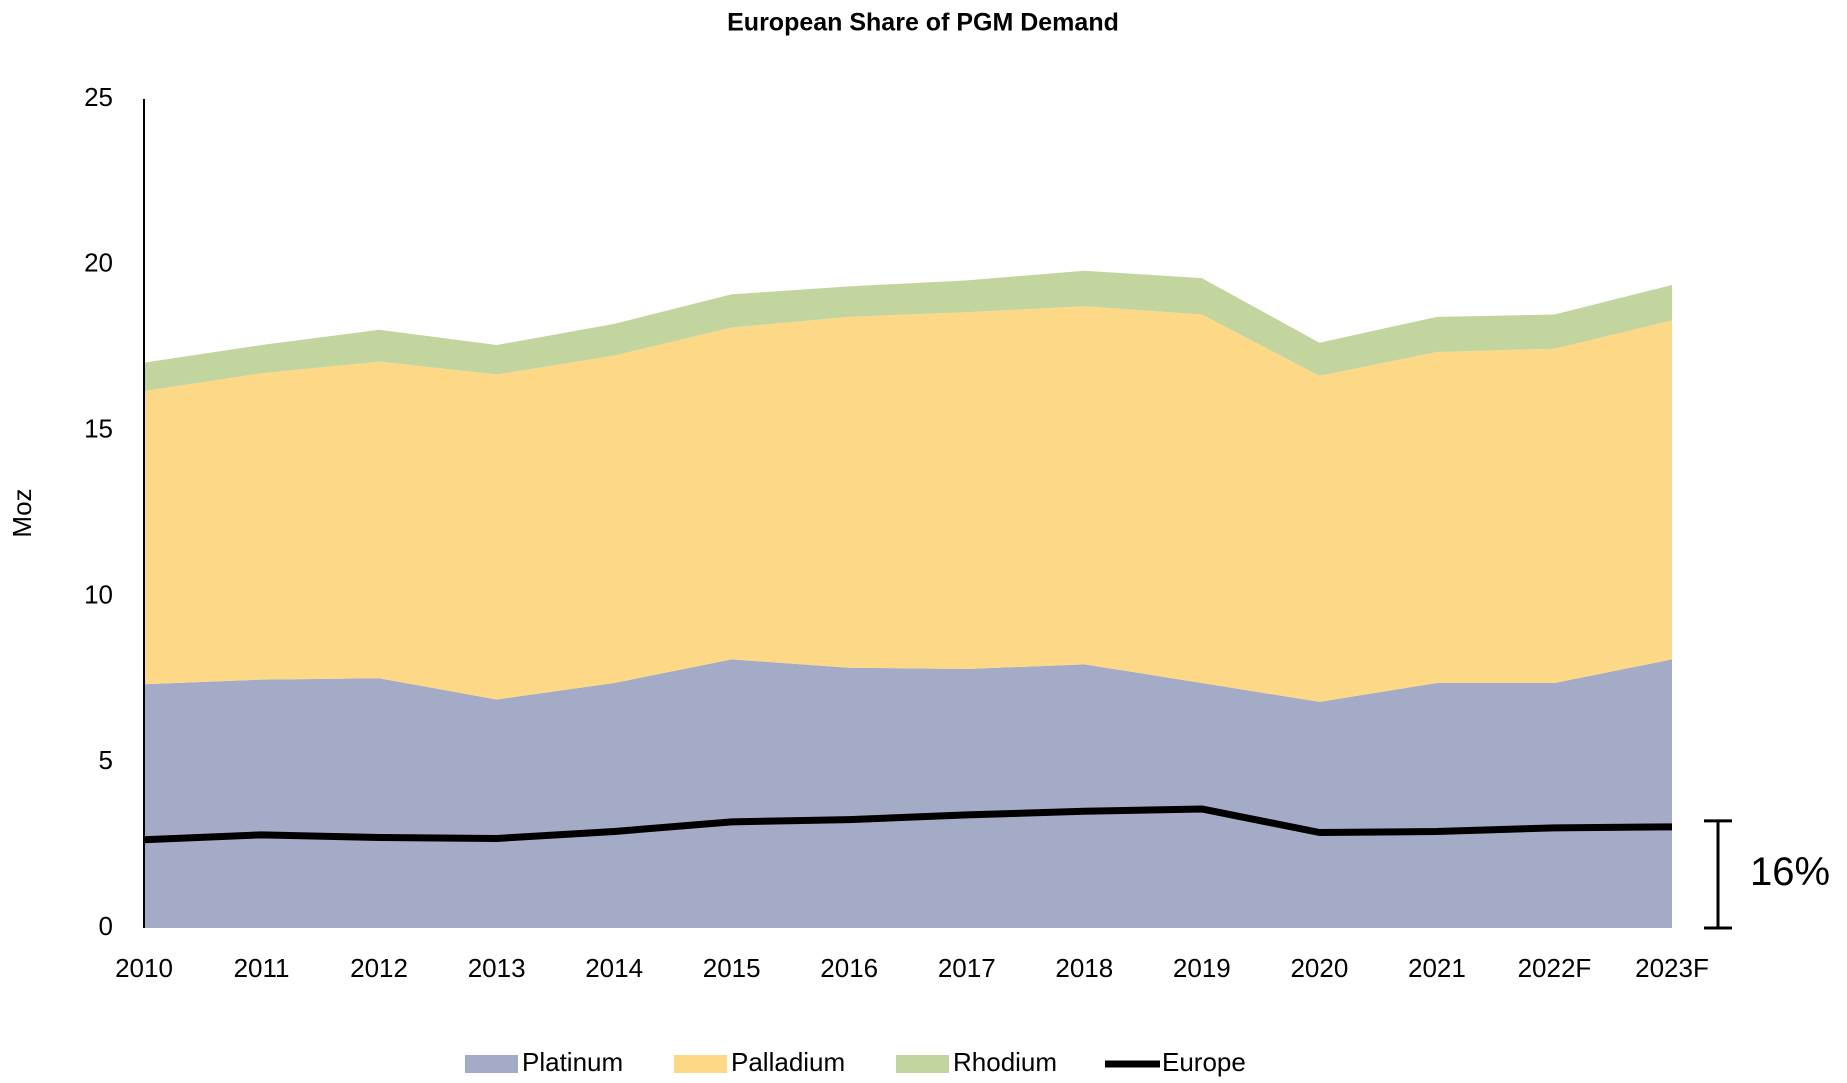  I want to click on y-tick-label: 15, so click(98, 428).